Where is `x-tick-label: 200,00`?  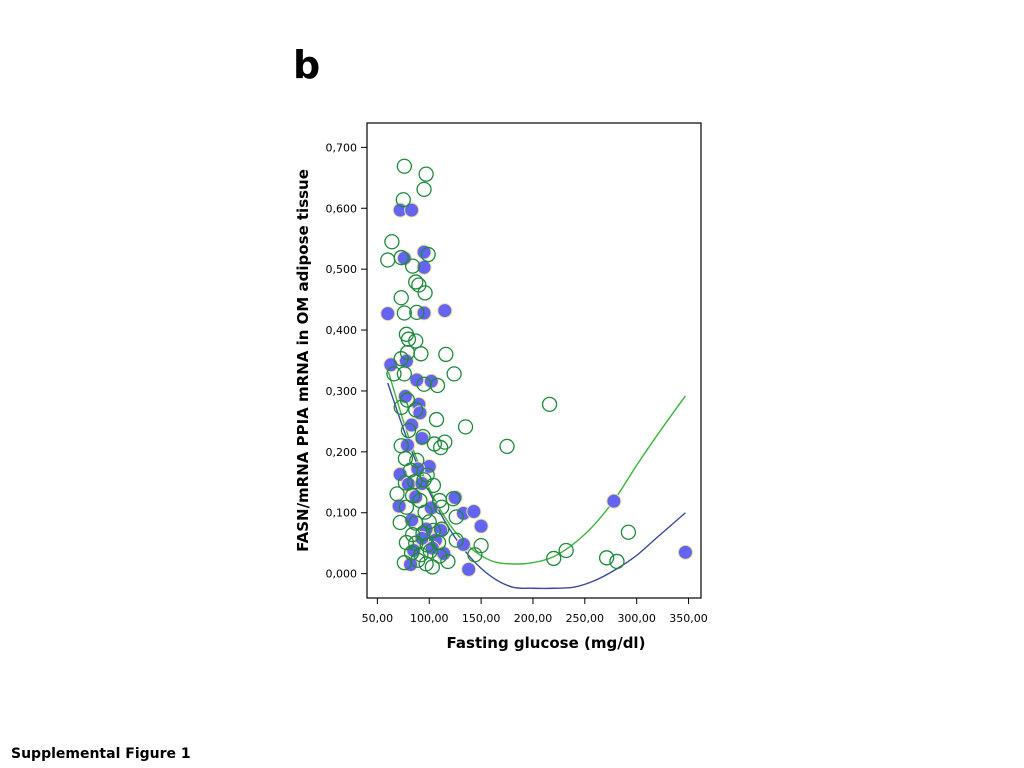 x-tick-label: 200,00 is located at coordinates (533, 618).